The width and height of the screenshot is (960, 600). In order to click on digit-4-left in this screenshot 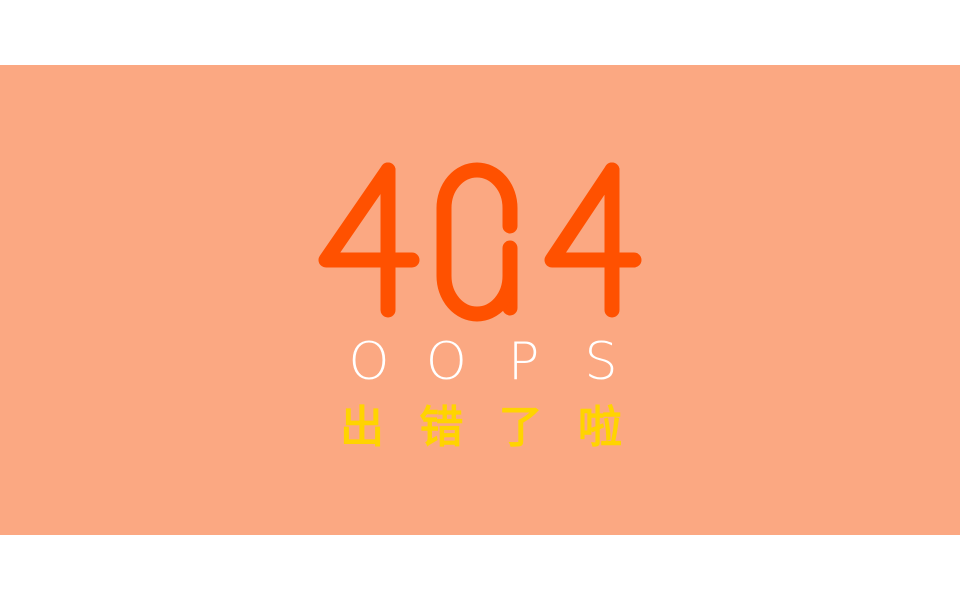, I will do `click(369, 240)`.